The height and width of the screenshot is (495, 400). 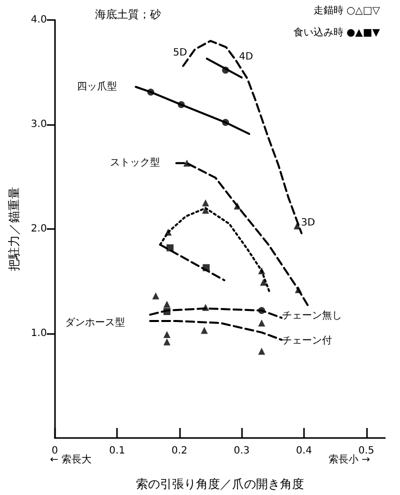 I want to click on text: 索長小 →, so click(x=349, y=460).